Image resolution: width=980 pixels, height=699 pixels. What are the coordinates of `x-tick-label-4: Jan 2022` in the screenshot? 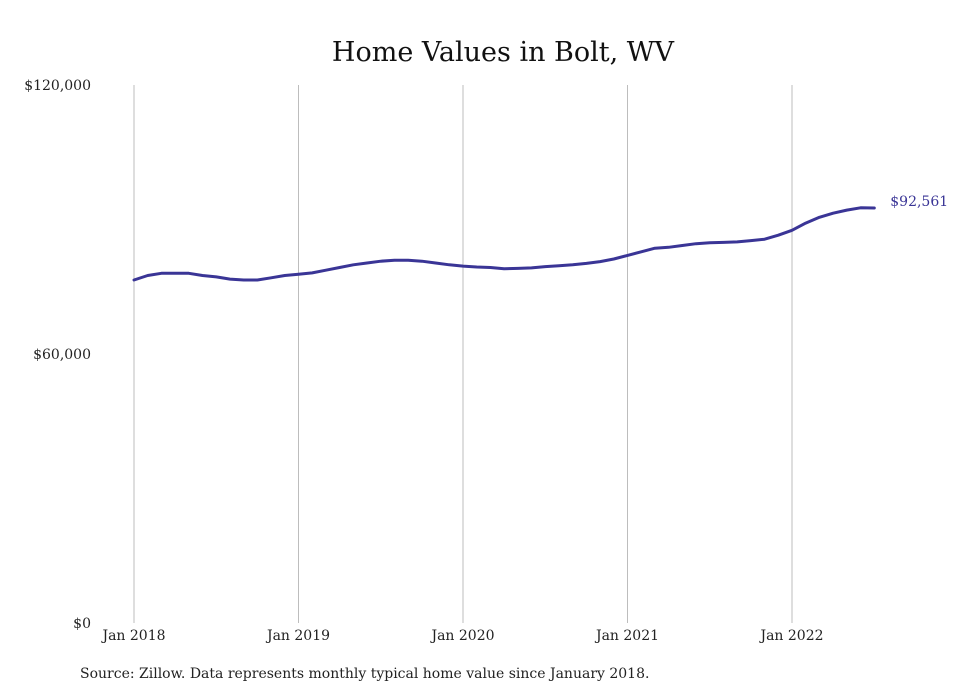 It's located at (790, 636).